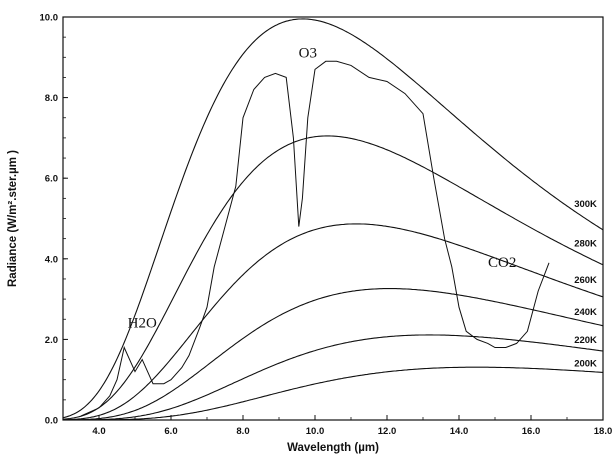  What do you see at coordinates (502, 263) in the screenshot?
I see `annotation-co2: CO2` at bounding box center [502, 263].